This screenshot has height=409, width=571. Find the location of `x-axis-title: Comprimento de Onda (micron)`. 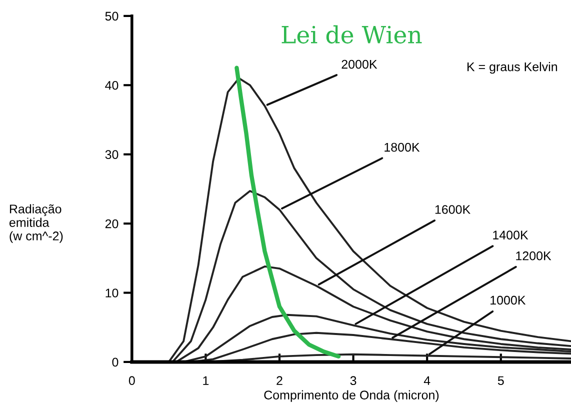

x-axis-title: Comprimento de Onda (micron) is located at coordinates (351, 396).